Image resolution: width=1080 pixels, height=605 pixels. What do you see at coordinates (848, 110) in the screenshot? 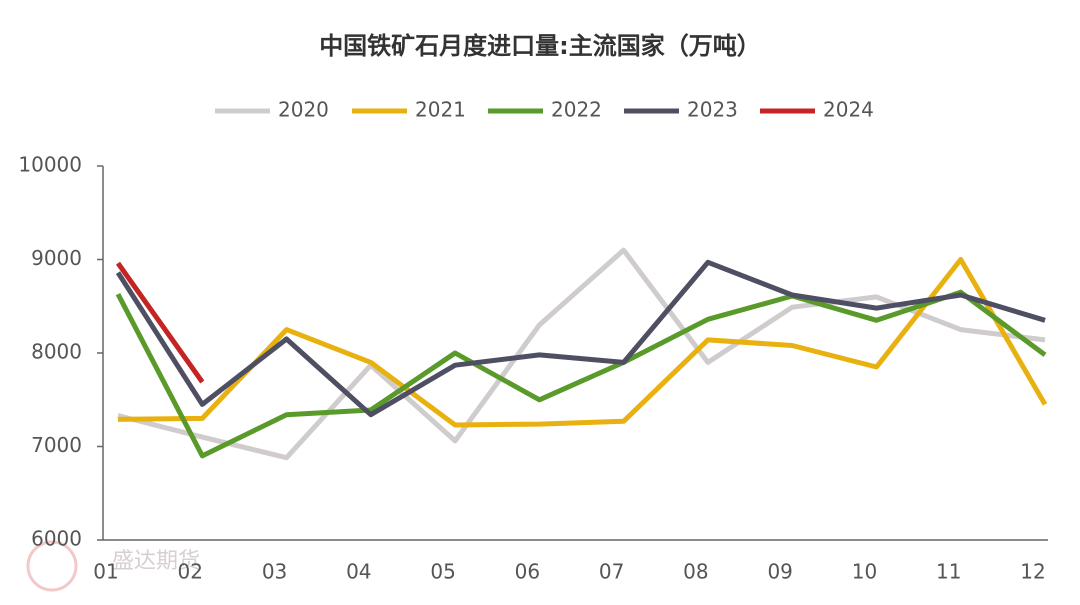
I see `legend-label: 2024` at bounding box center [848, 110].